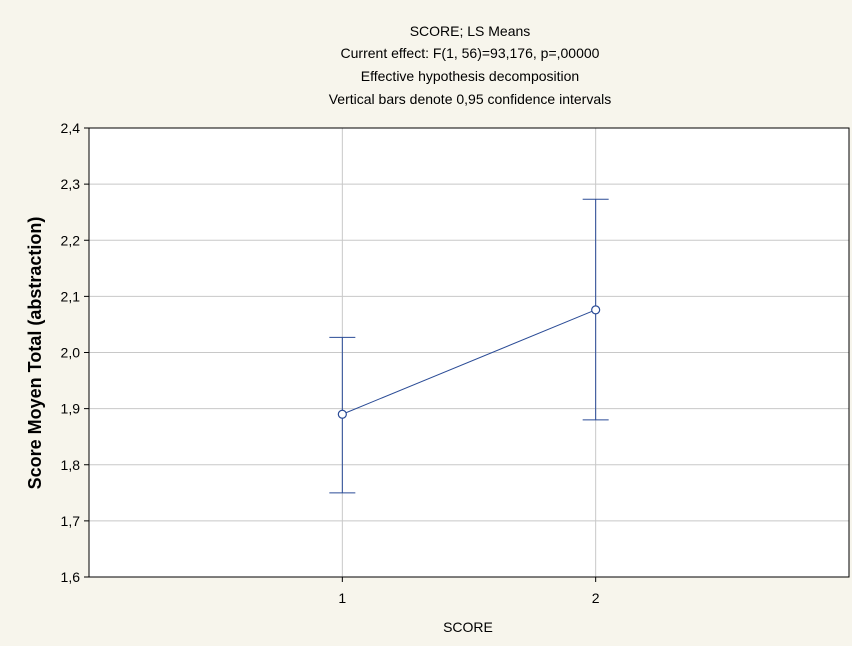  I want to click on x-tick-label: 2, so click(596, 598).